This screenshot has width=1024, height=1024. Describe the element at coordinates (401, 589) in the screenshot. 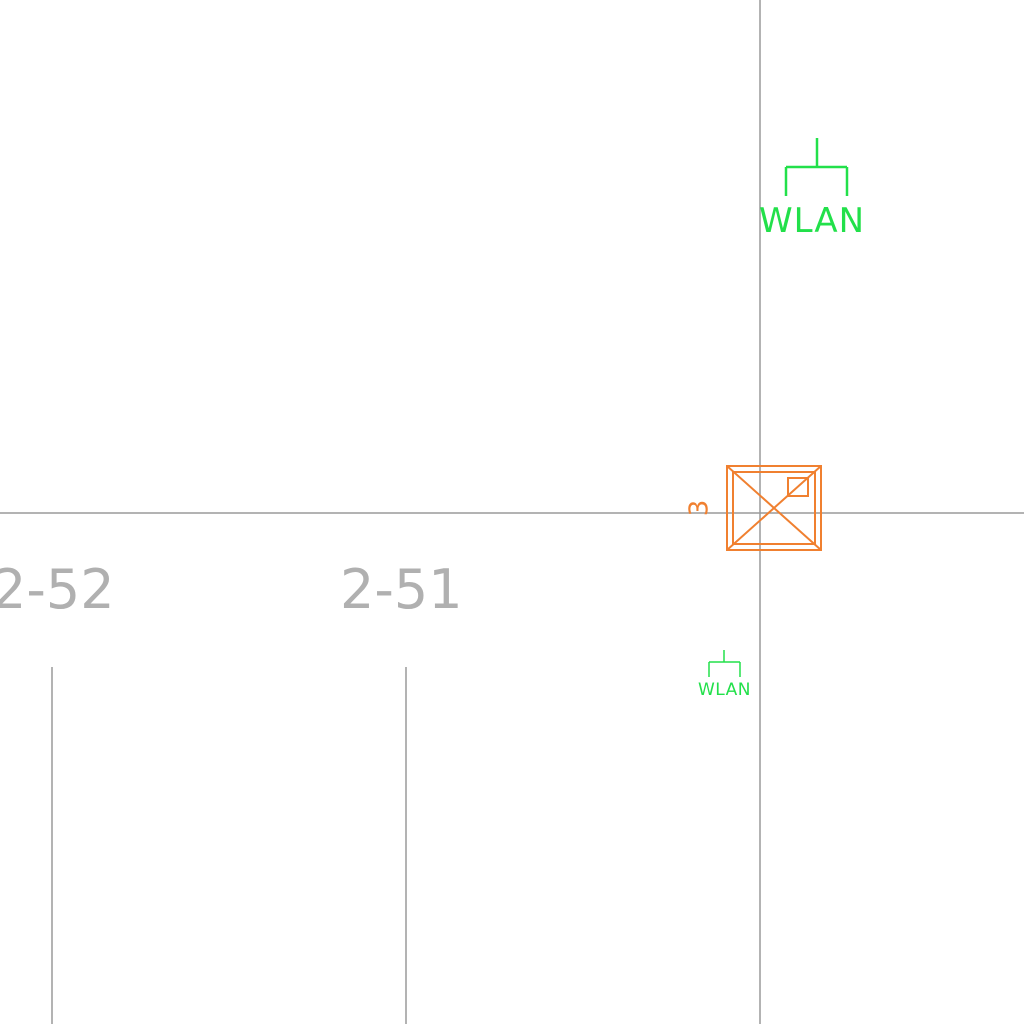

I see `room-label: 2-51` at that location.